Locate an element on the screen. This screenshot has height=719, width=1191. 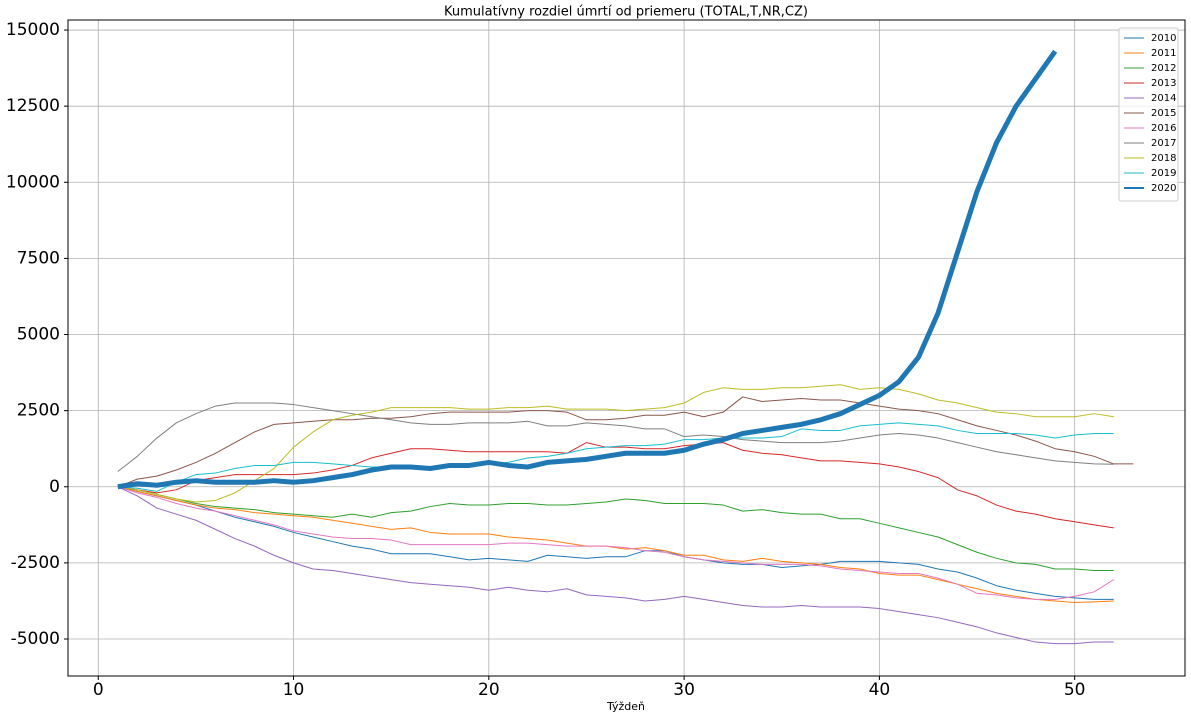
legend-label: 2016 is located at coordinates (1163, 128).